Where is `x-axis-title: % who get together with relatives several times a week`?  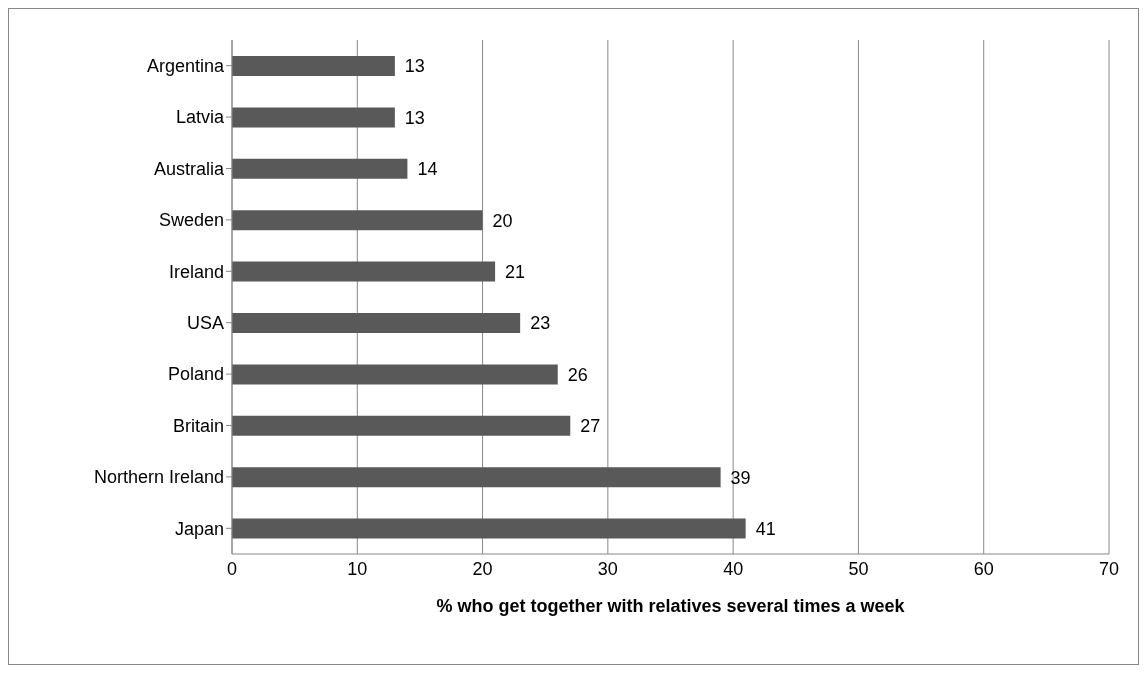 x-axis-title: % who get together with relatives several times a week is located at coordinates (671, 606).